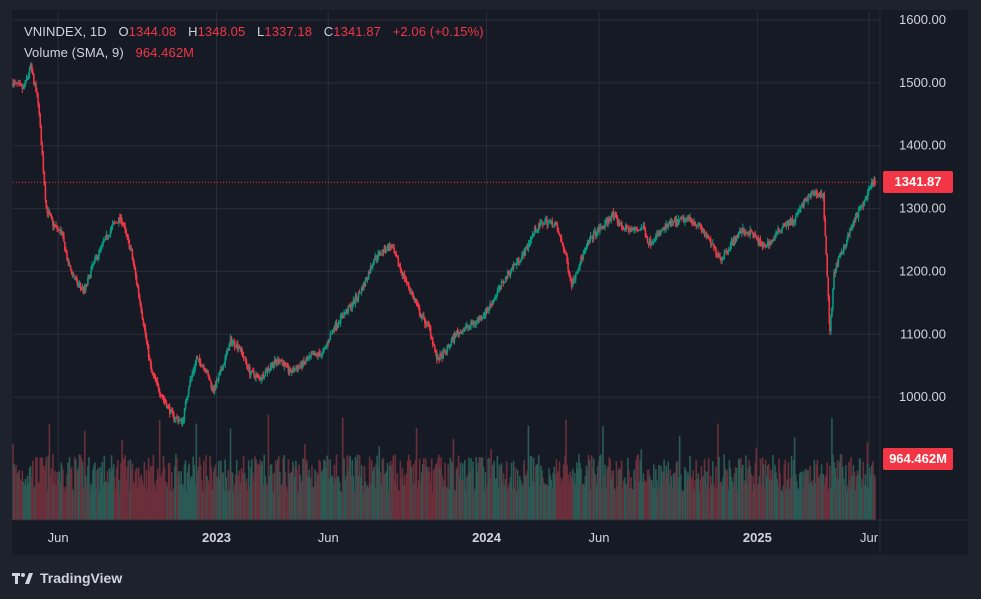 This screenshot has height=599, width=981. Describe the element at coordinates (261, 31) in the screenshot. I see `low-label: L` at that location.